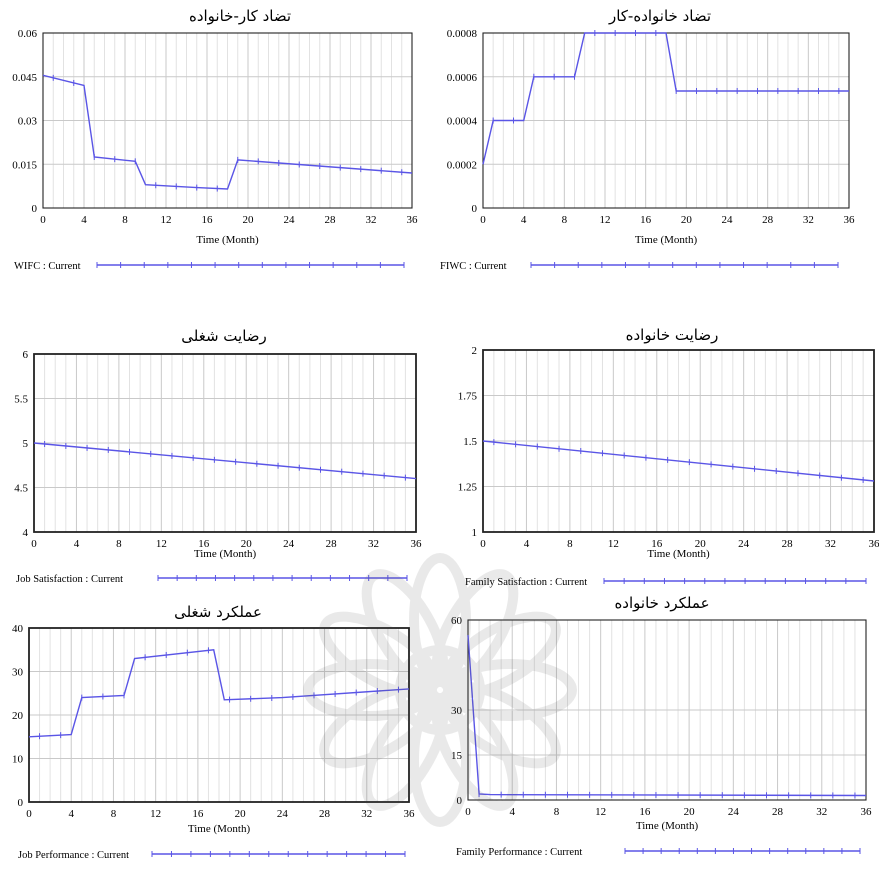 This screenshot has height=870, width=879. Describe the element at coordinates (440, 690) in the screenshot. I see `watermark-emblem` at that location.